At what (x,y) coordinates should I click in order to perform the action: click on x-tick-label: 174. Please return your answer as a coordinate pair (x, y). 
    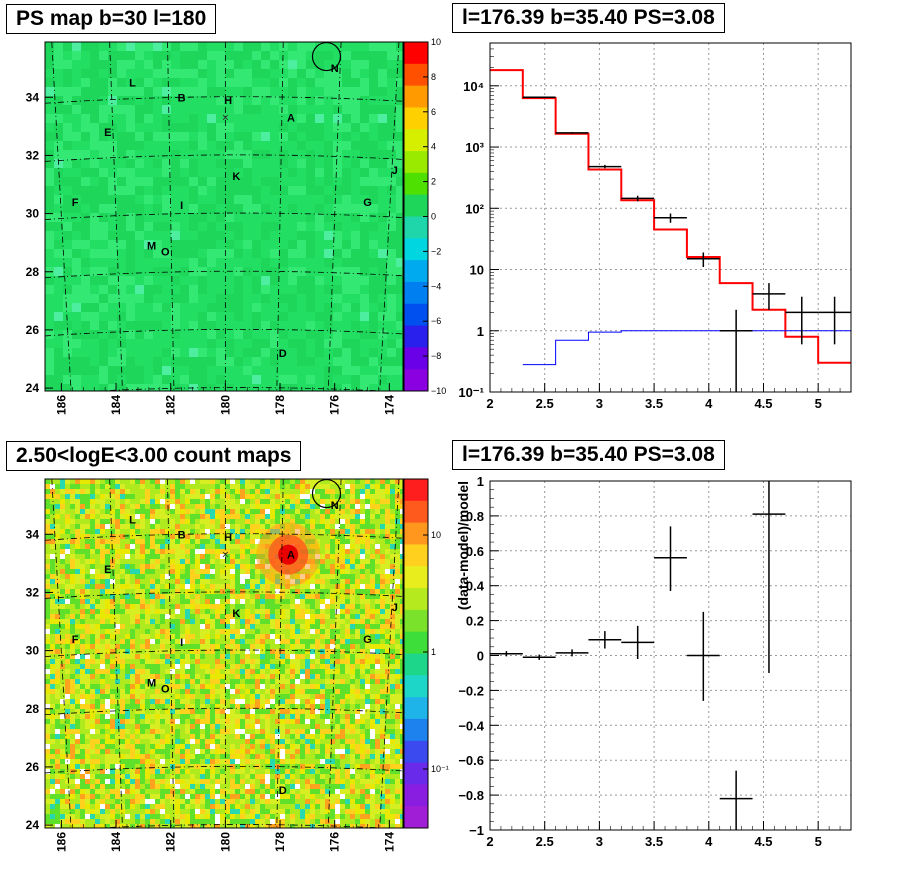
    Looking at the image, I should click on (389, 405).